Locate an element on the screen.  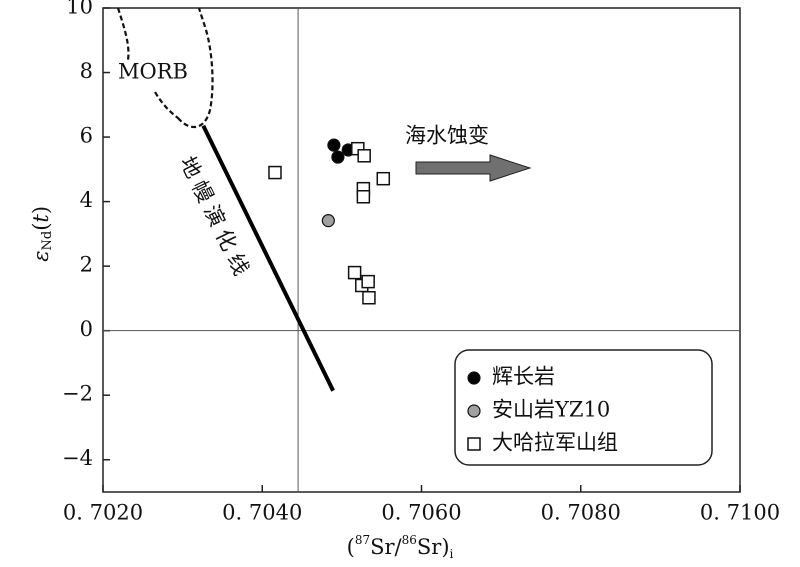
legend-box is located at coordinates (583, 407).